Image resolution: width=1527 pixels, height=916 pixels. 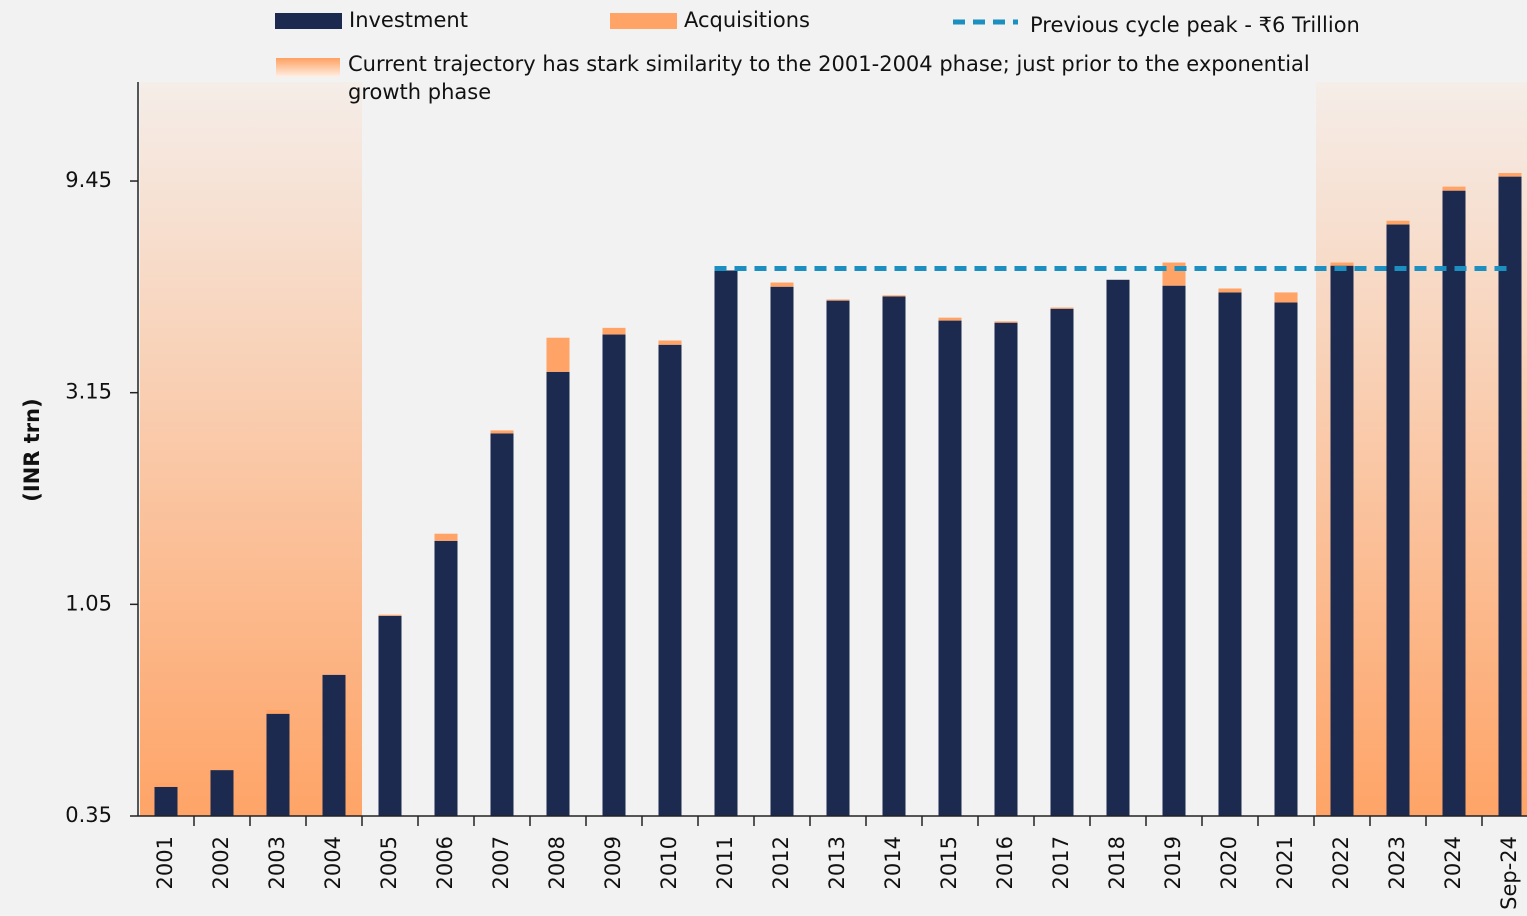 What do you see at coordinates (747, 20) in the screenshot?
I see `legend-label: Acquisitions` at bounding box center [747, 20].